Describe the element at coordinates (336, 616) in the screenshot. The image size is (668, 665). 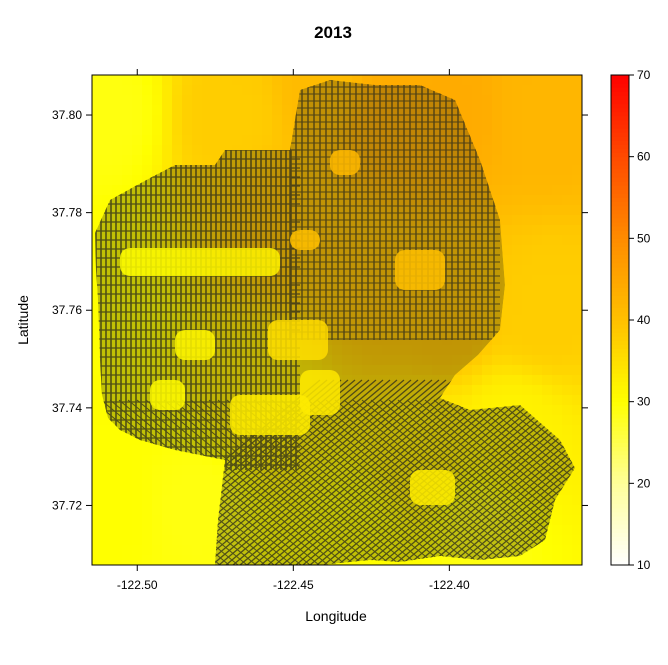
I see `x-axis-label: Longitude` at that location.